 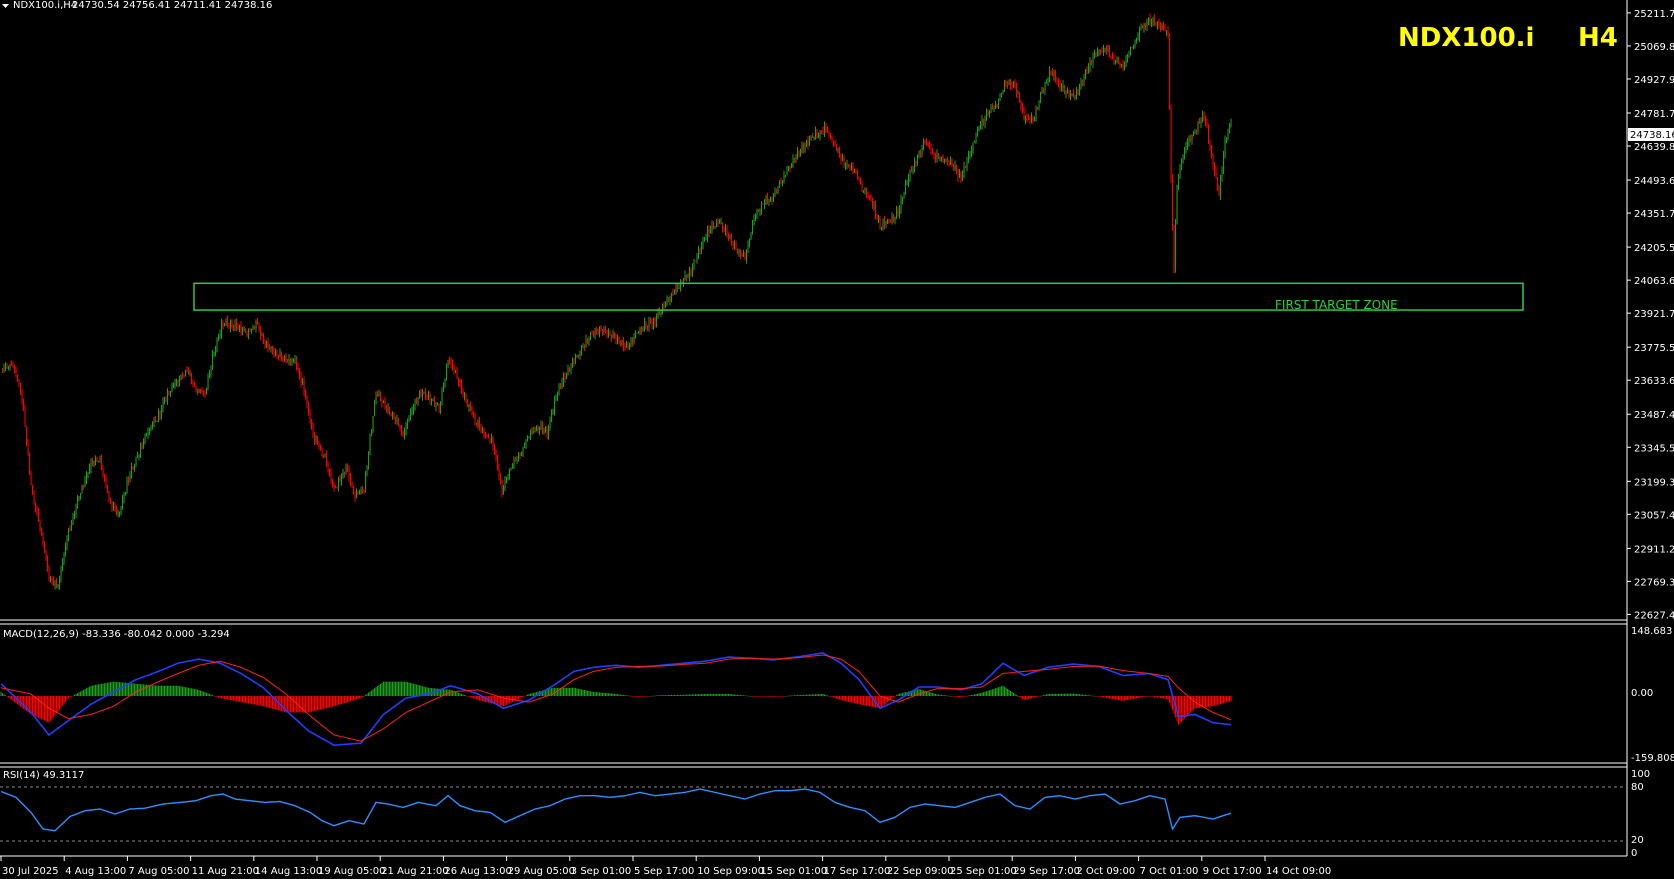 What do you see at coordinates (5, 6) in the screenshot?
I see `dropdown-icon` at bounding box center [5, 6].